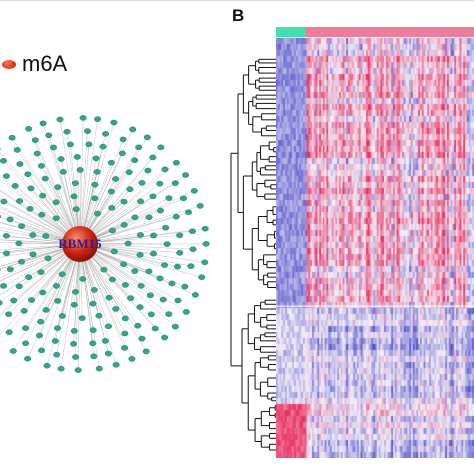 This screenshot has width=474, height=474. What do you see at coordinates (237, 0) in the screenshot?
I see `figure-top-border` at bounding box center [237, 0].